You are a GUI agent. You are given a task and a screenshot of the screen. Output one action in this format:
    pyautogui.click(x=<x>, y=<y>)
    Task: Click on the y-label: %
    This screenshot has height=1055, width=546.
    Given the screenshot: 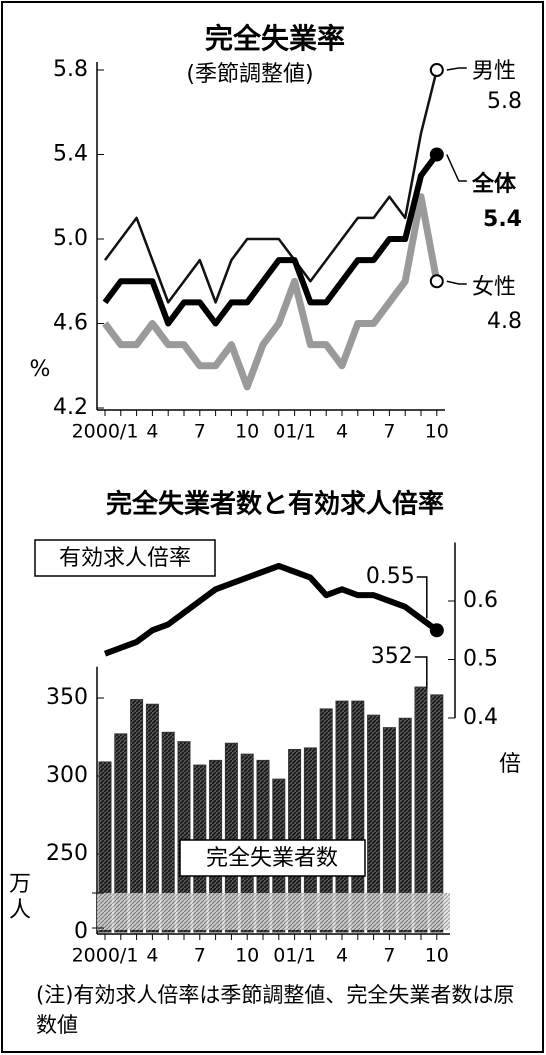 What is the action you would take?
    pyautogui.click(x=40, y=369)
    